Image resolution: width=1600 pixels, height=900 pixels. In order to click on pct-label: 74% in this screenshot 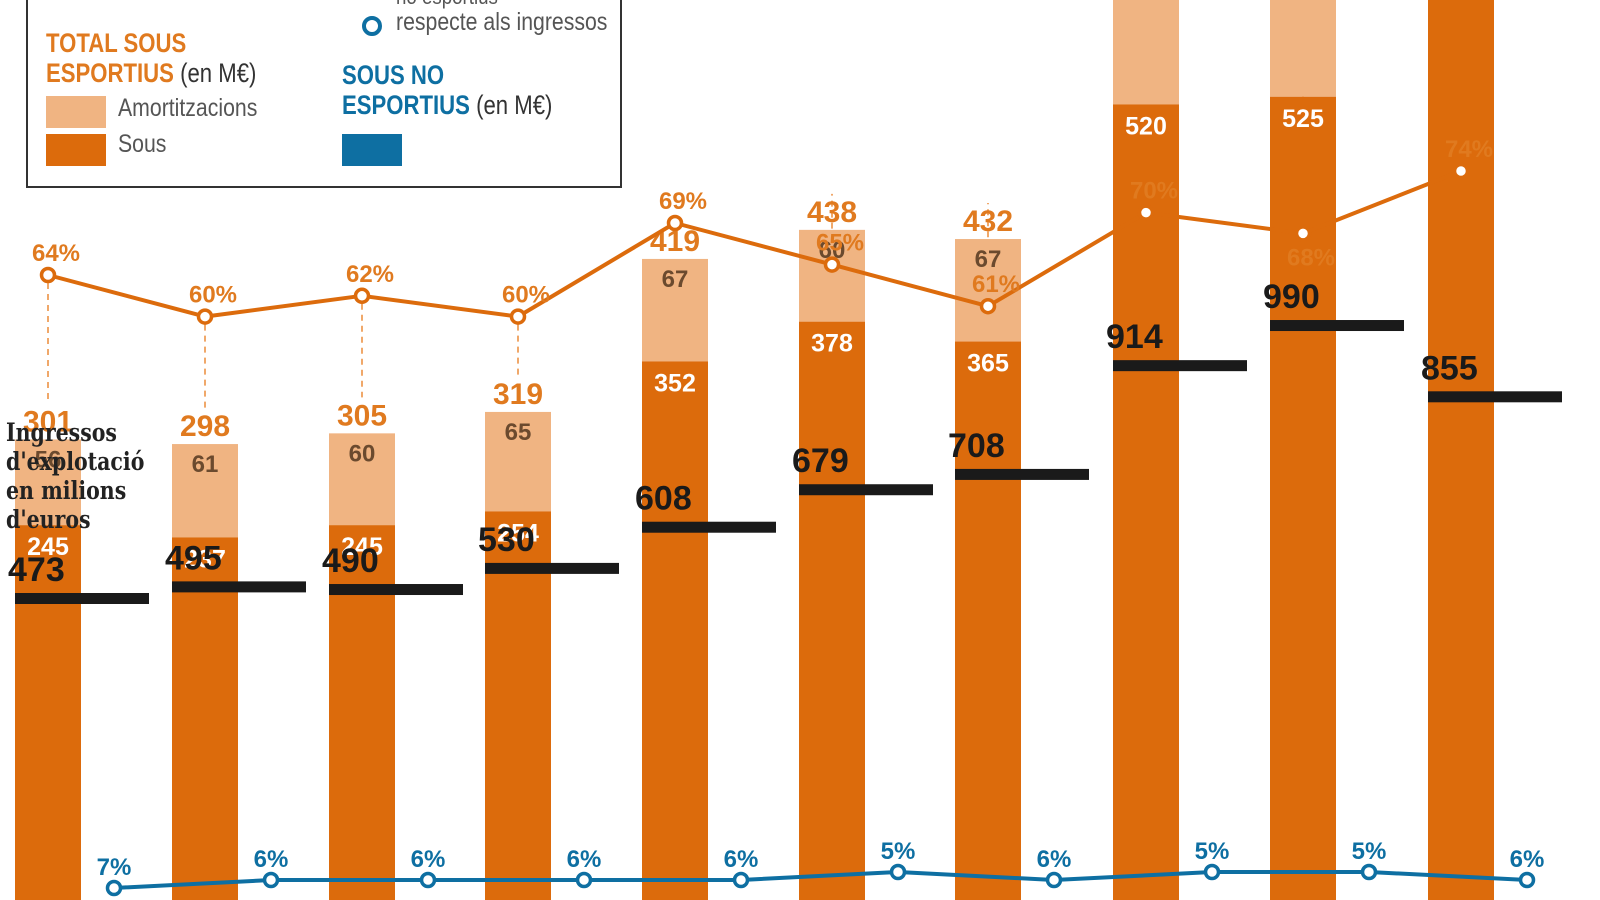, I will do `click(1469, 149)`.